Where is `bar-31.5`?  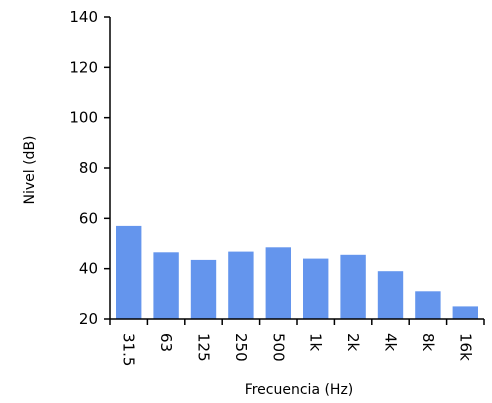 bar-31.5 is located at coordinates (129, 272).